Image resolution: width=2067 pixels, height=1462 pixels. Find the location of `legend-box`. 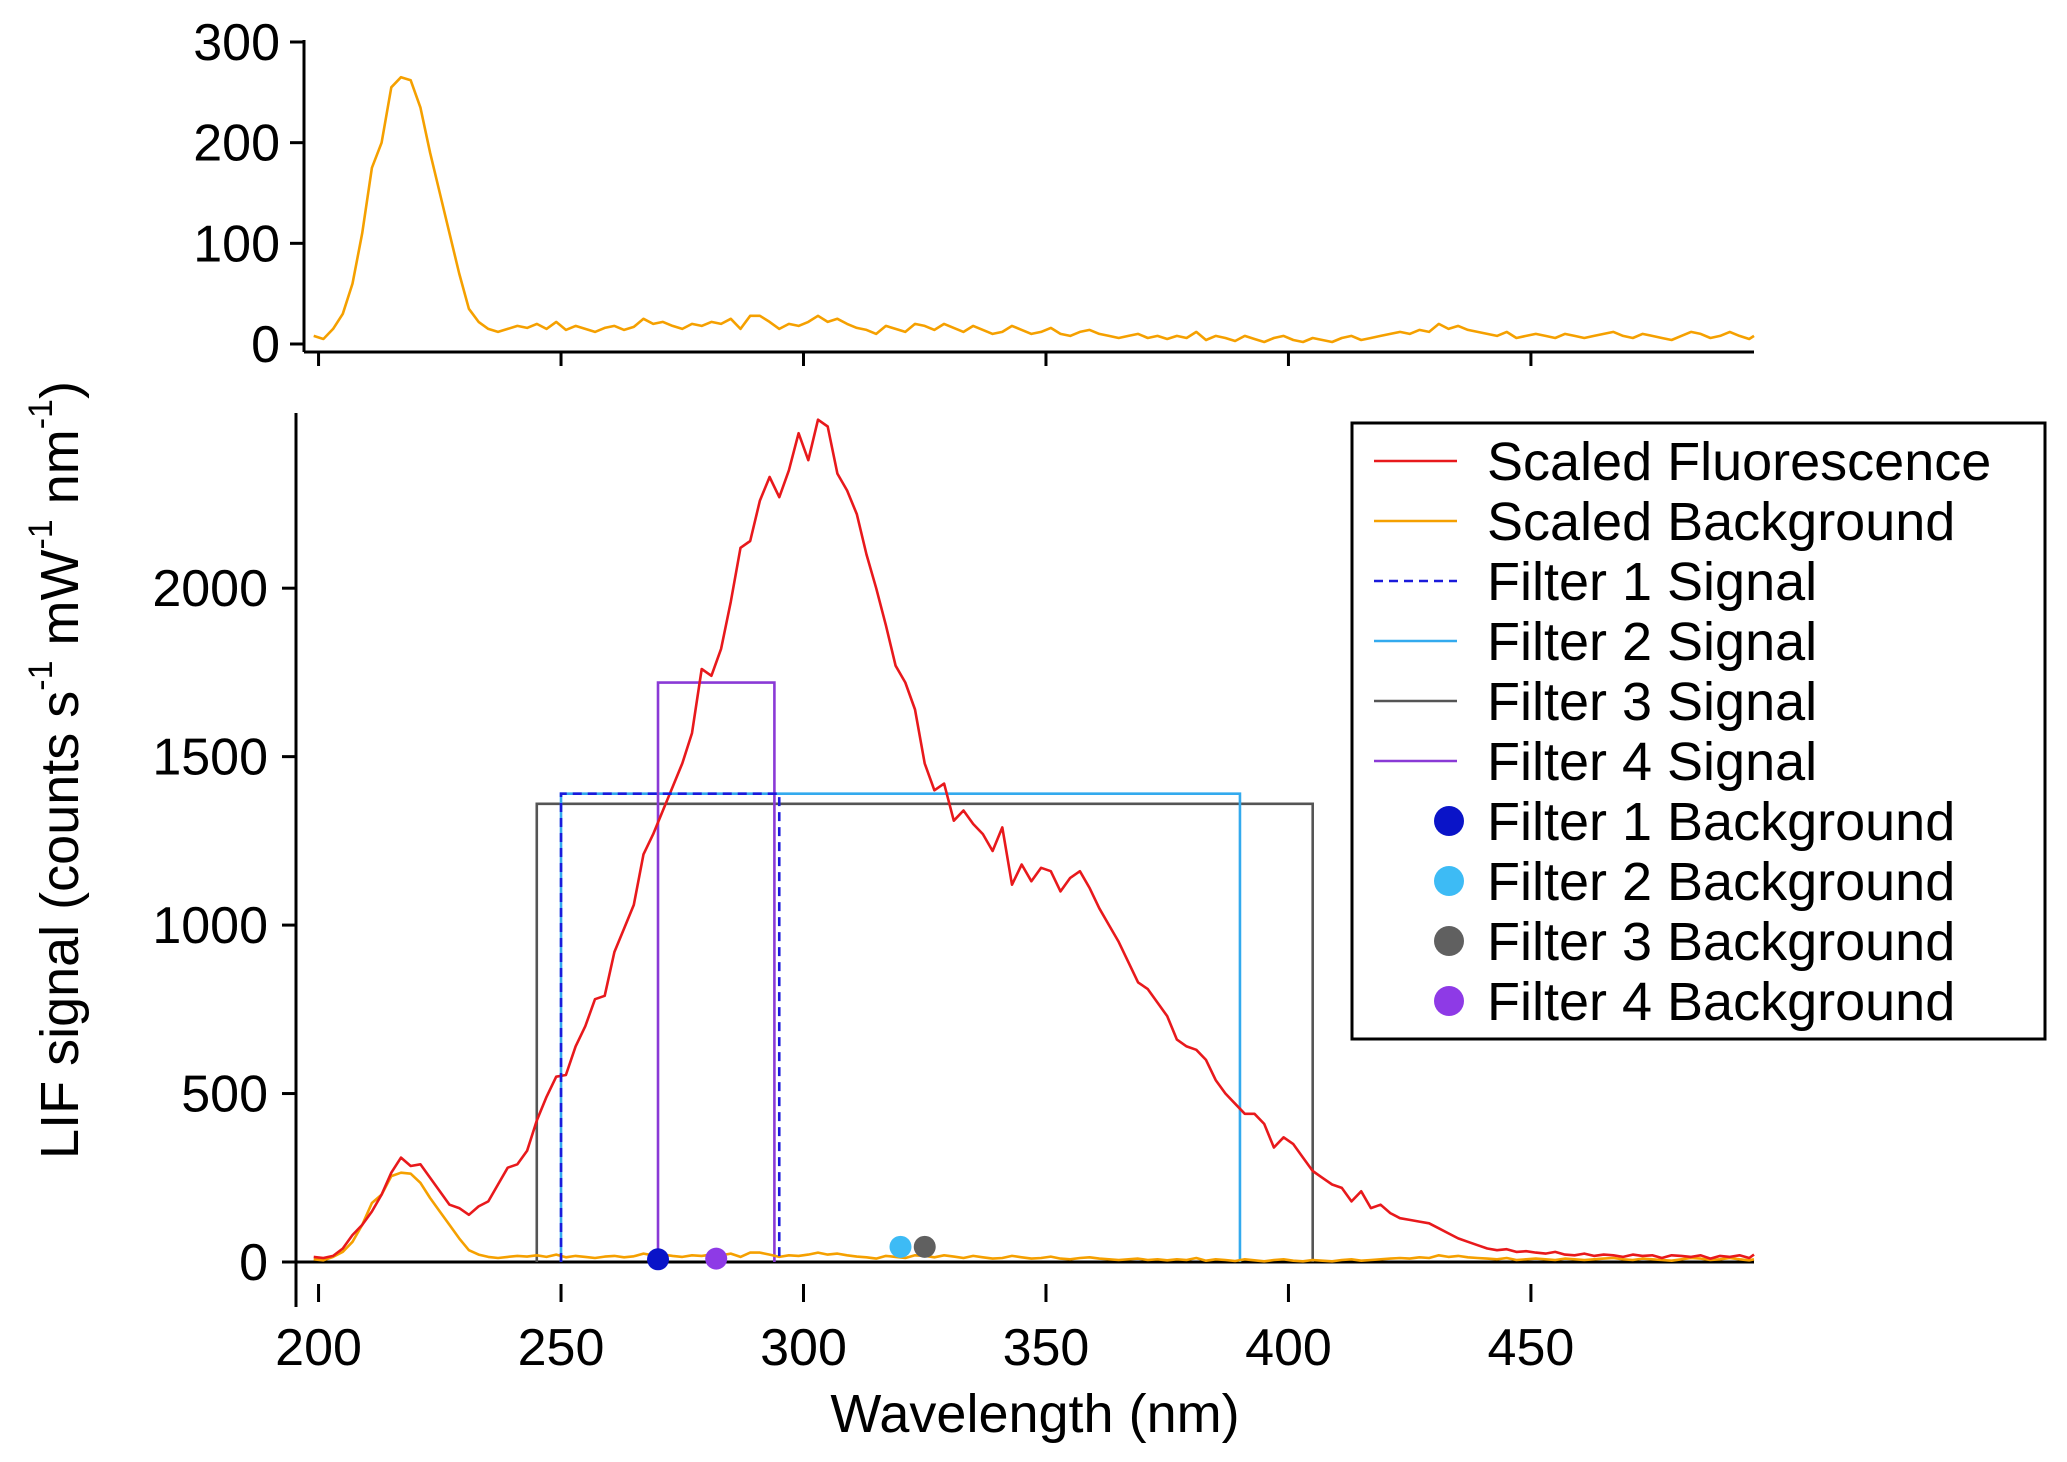

legend-box is located at coordinates (1698, 731).